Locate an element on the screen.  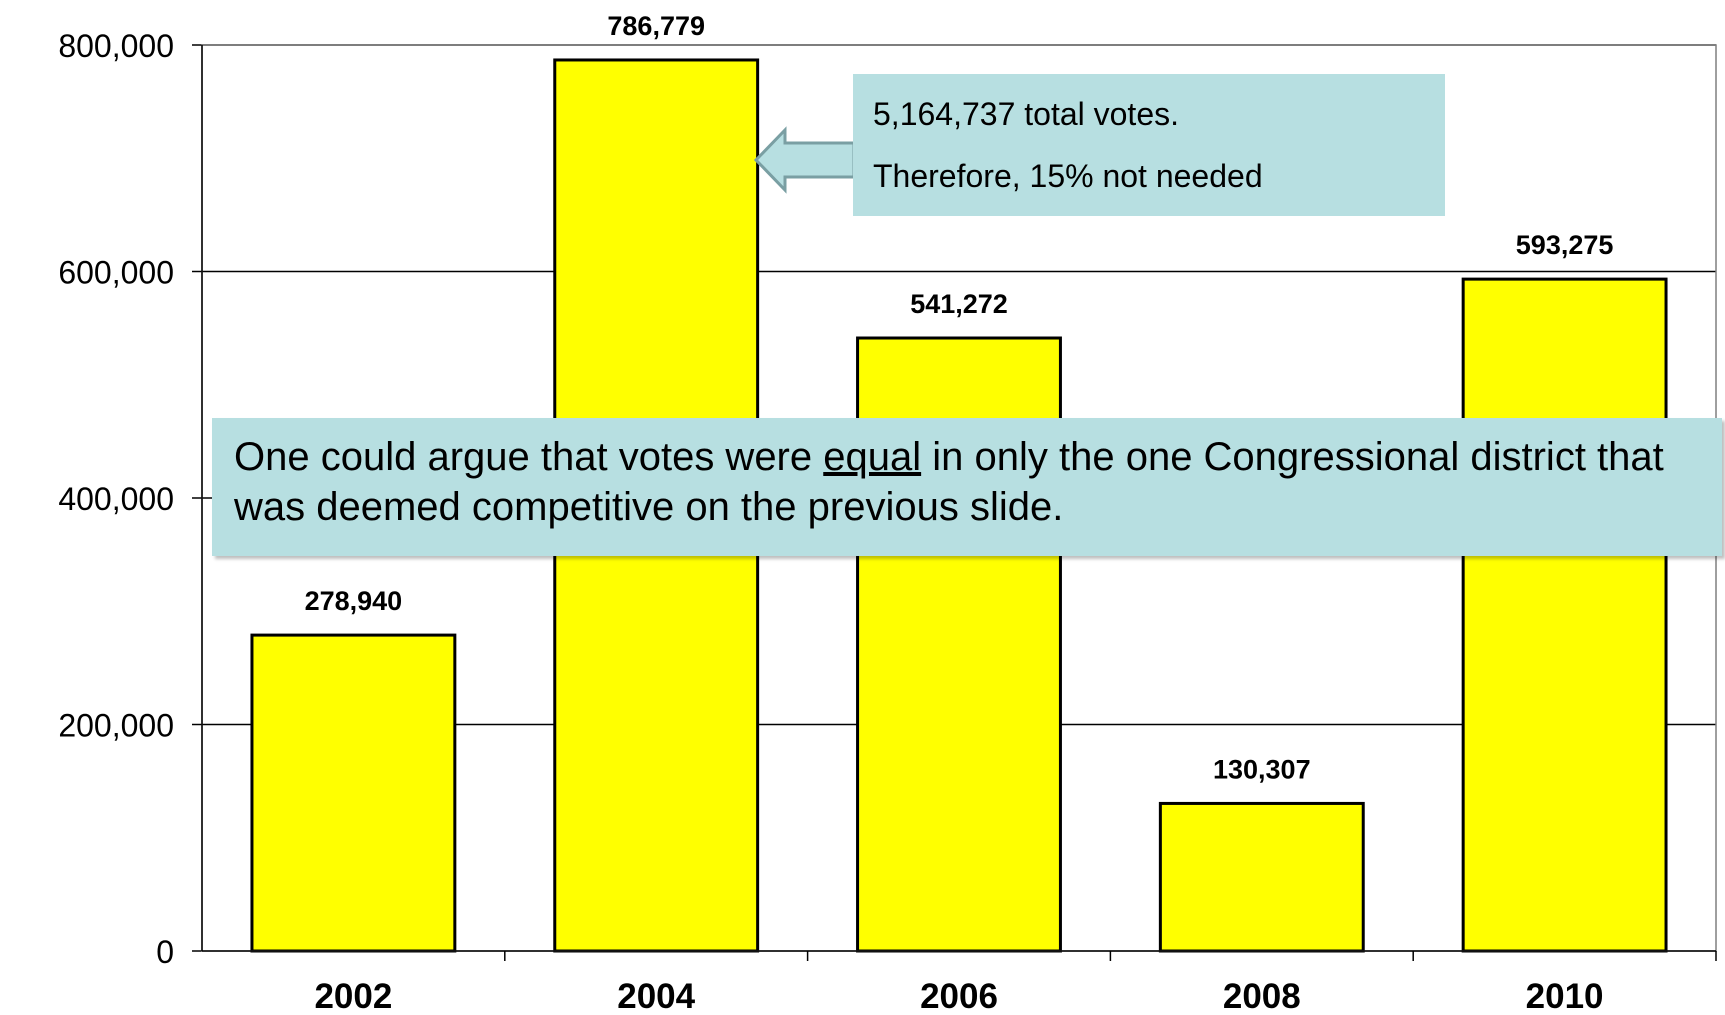
data-label-2006: 541,272 is located at coordinates (959, 304).